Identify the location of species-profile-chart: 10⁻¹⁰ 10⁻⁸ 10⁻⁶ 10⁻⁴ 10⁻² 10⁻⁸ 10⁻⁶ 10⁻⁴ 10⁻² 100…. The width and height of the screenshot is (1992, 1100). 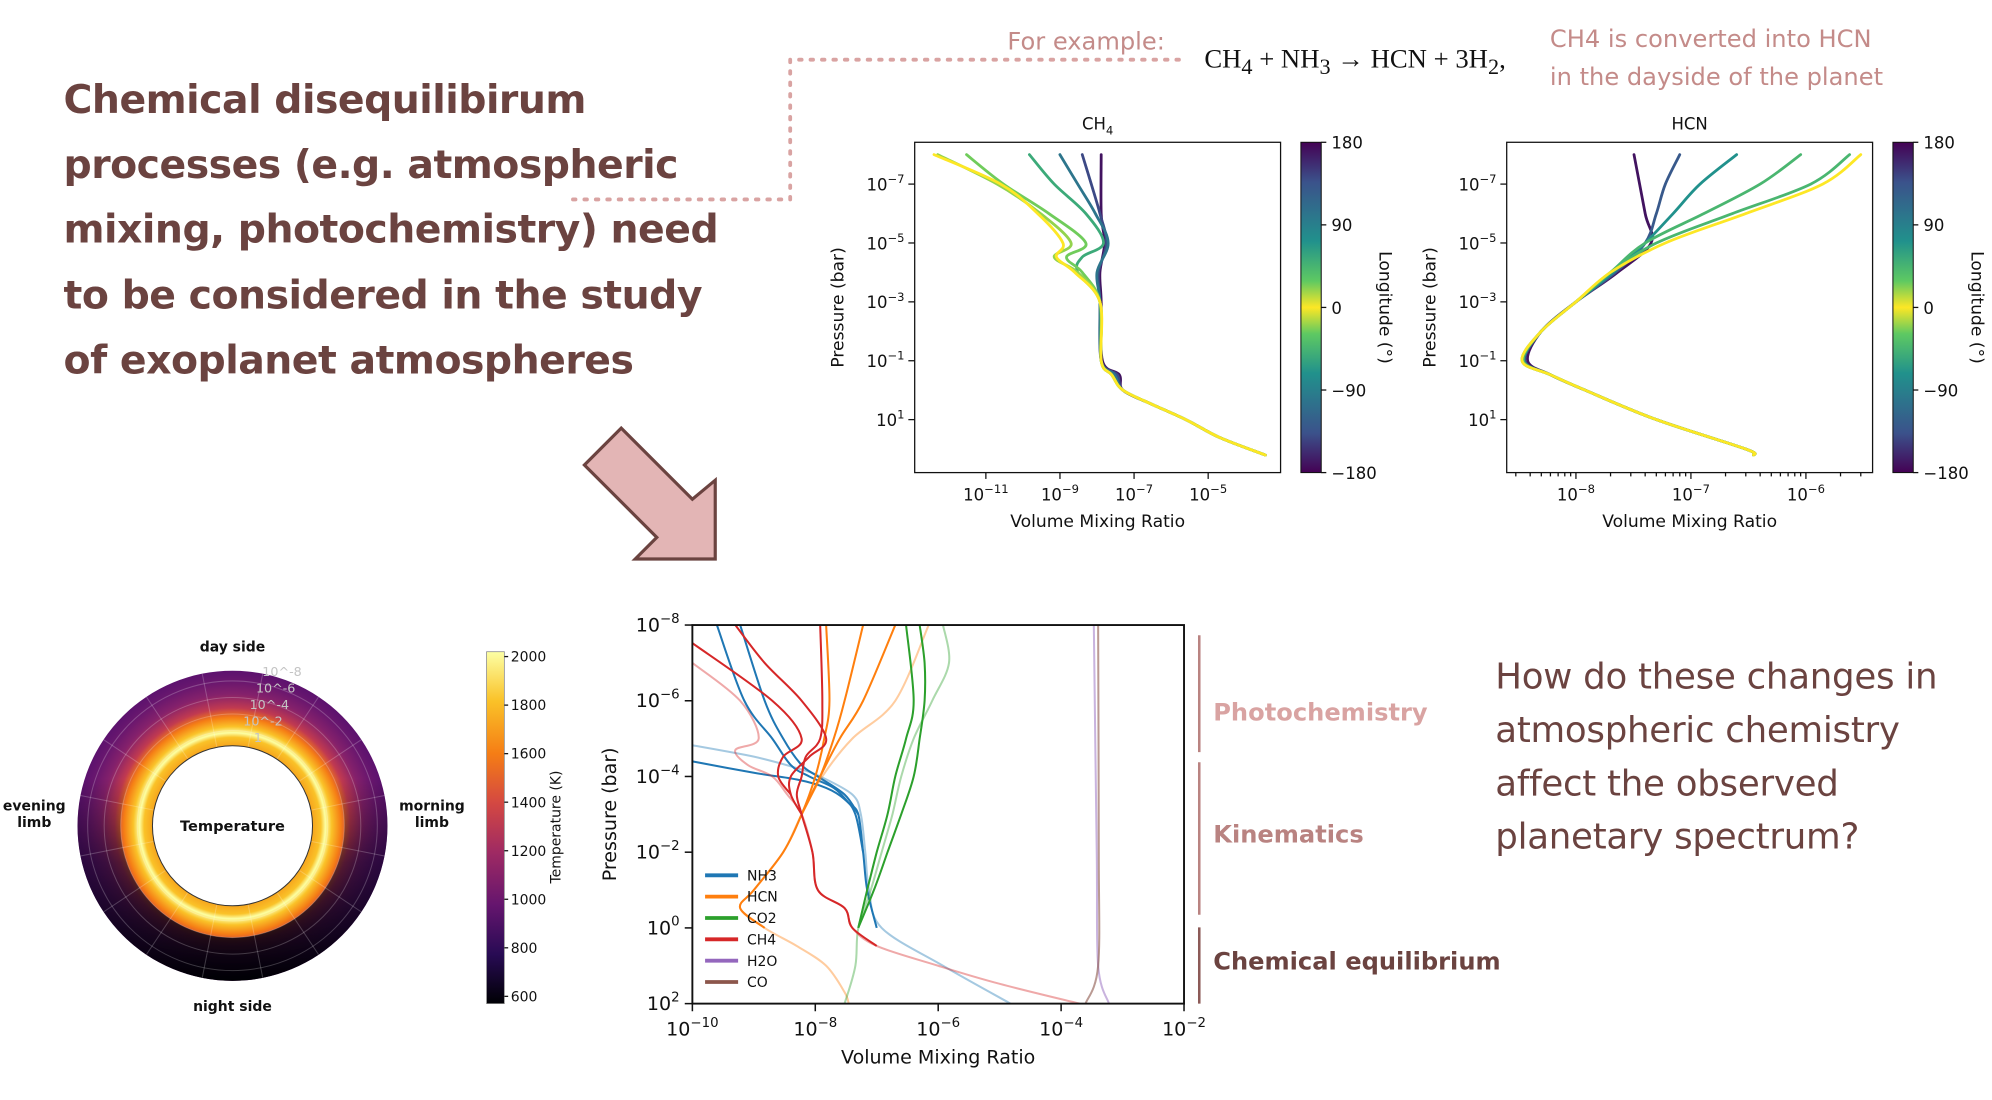
(902, 840).